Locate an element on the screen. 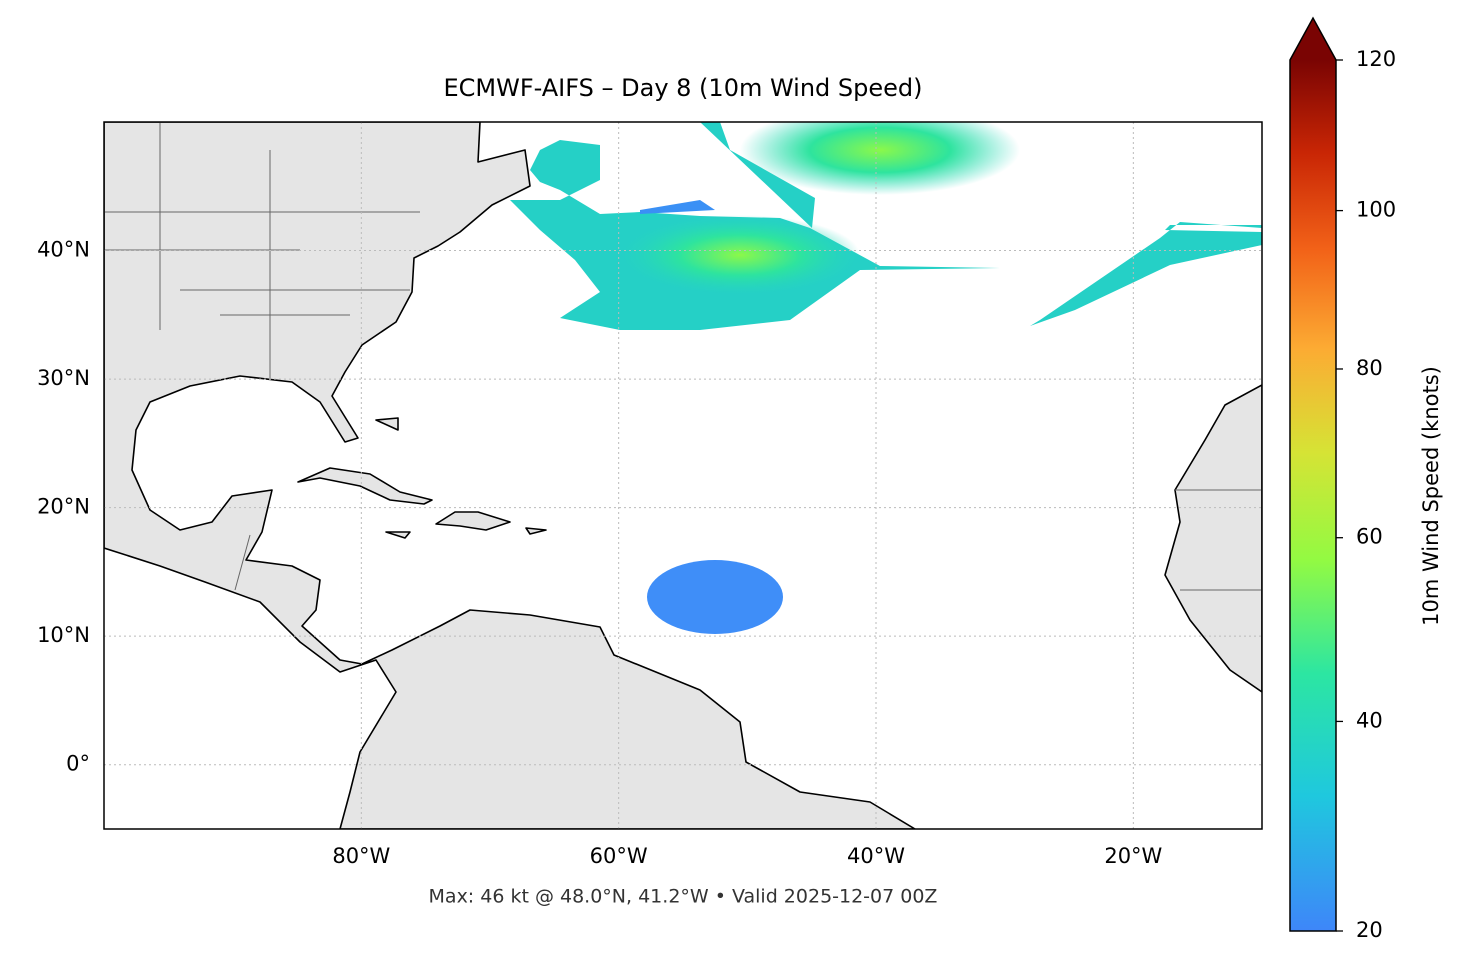 This screenshot has height=973, width=1466. y-tick-label: 40°N is located at coordinates (63, 250).